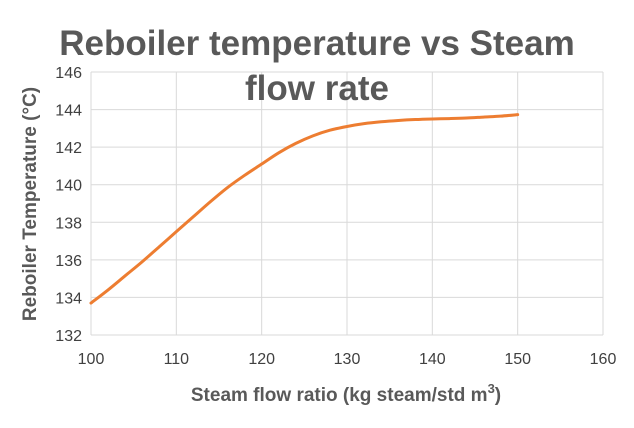 Image resolution: width=634 pixels, height=428 pixels. What do you see at coordinates (68, 111) in the screenshot?
I see `y-tick-label: 144` at bounding box center [68, 111].